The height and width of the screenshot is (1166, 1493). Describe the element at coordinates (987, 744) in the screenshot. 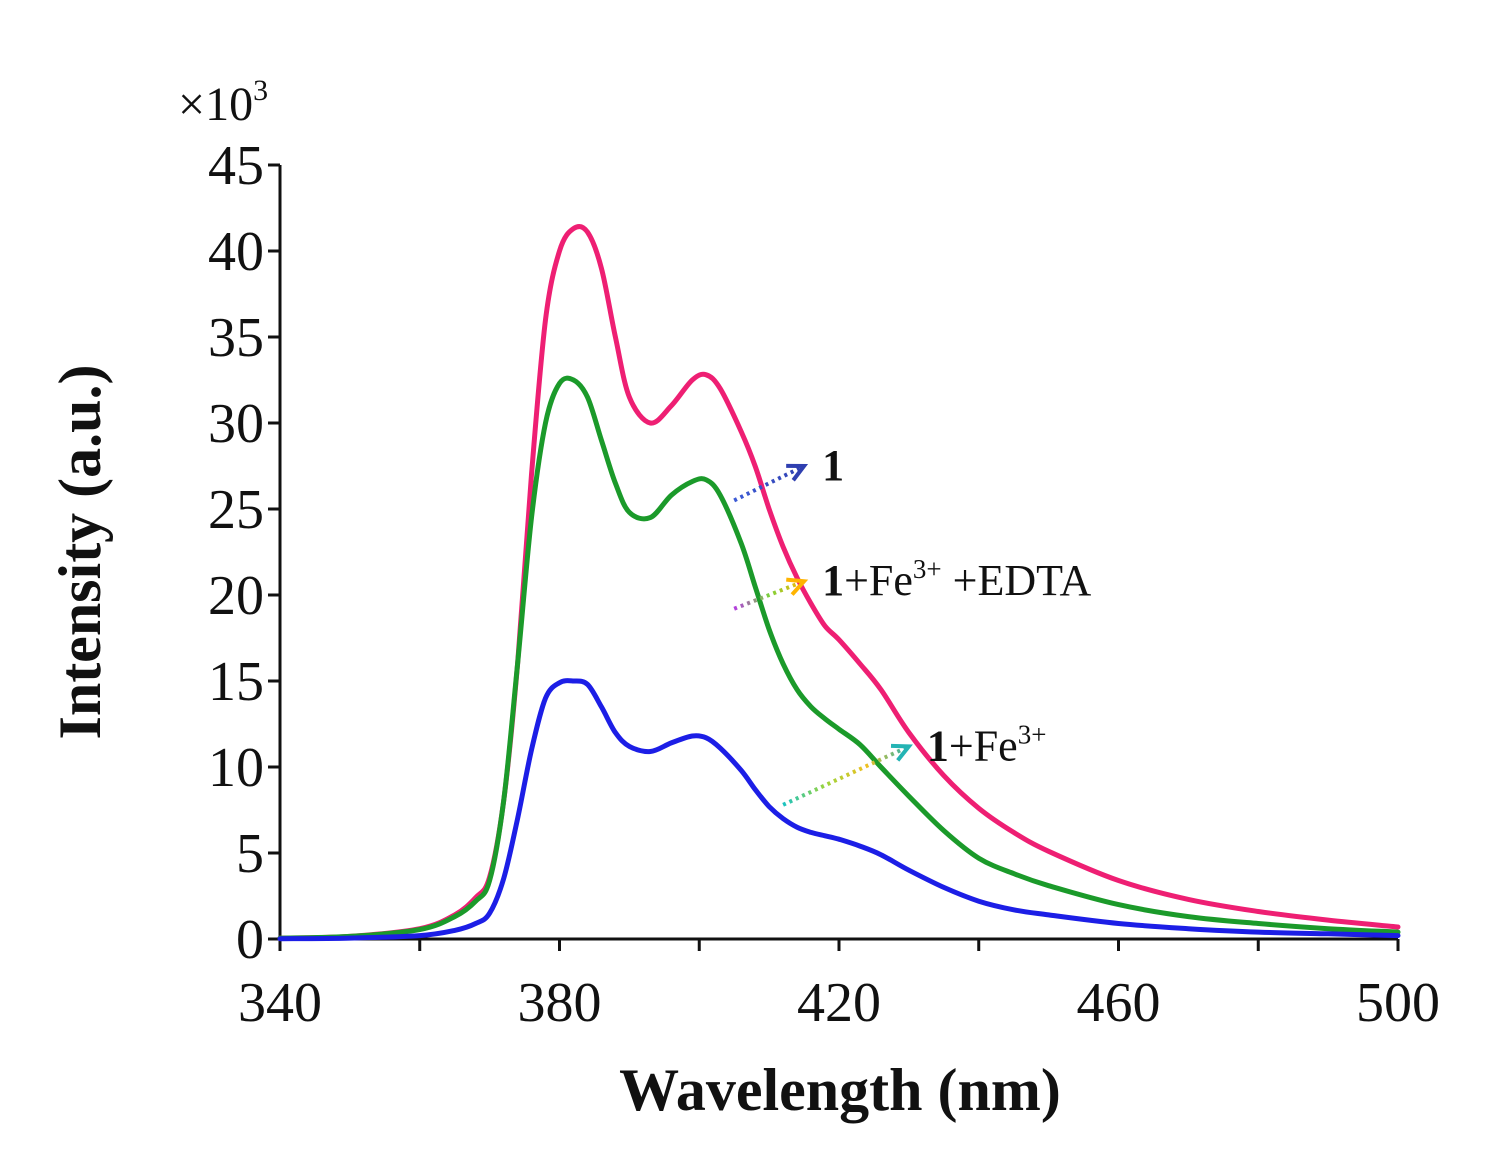

I see `annotation-label: 1+Fe3+` at that location.